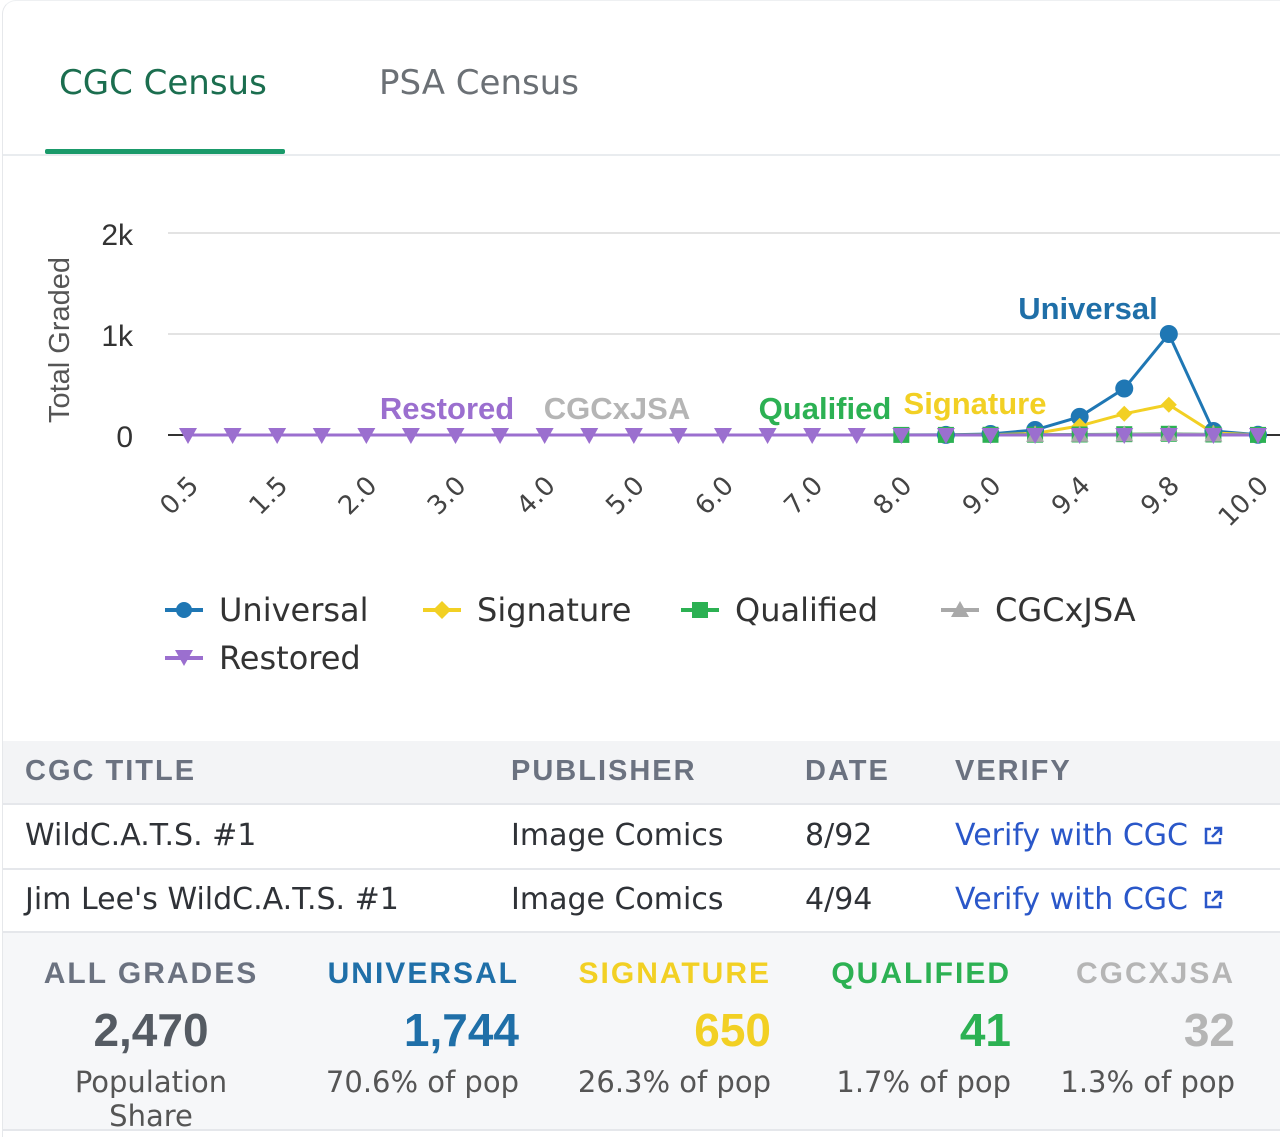 The width and height of the screenshot is (1280, 1137). I want to click on stat-sub: 1.7% of pop, so click(923, 1082).